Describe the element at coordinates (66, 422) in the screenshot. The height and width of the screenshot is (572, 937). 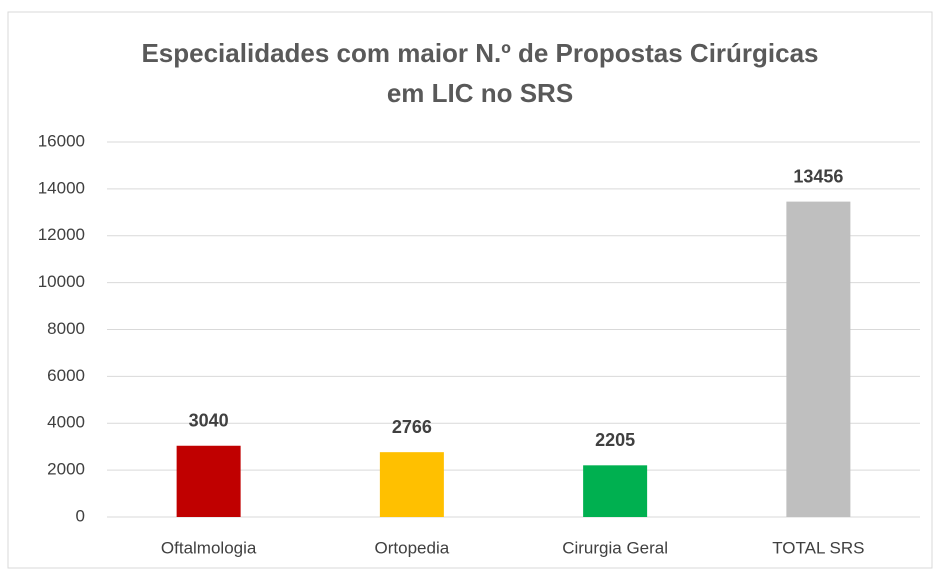
I see `y-tick-label: 4000` at that location.